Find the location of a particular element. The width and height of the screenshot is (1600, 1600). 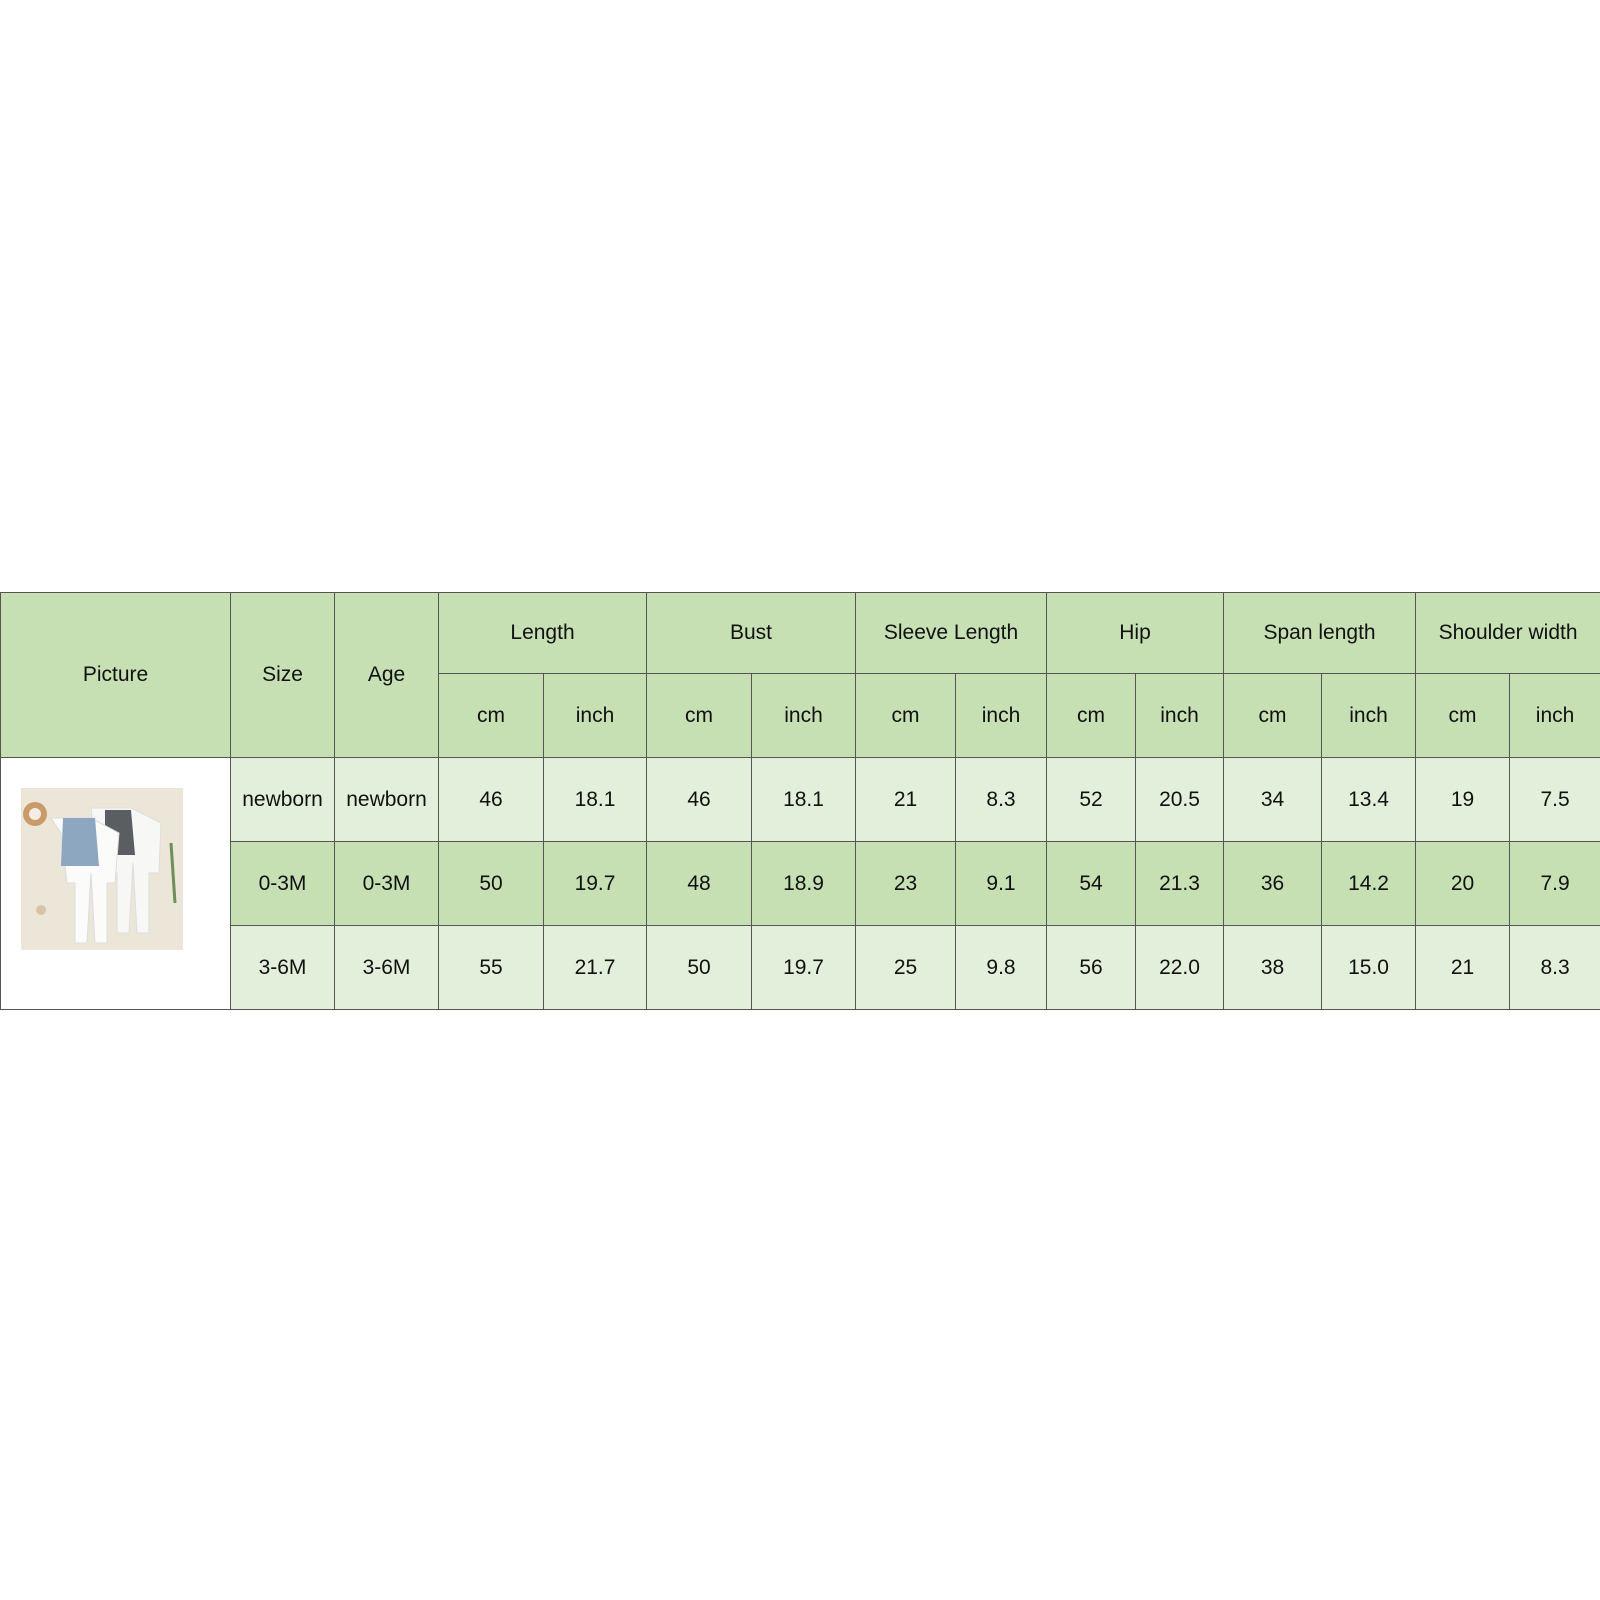

value-cell: 55 is located at coordinates (491, 967).